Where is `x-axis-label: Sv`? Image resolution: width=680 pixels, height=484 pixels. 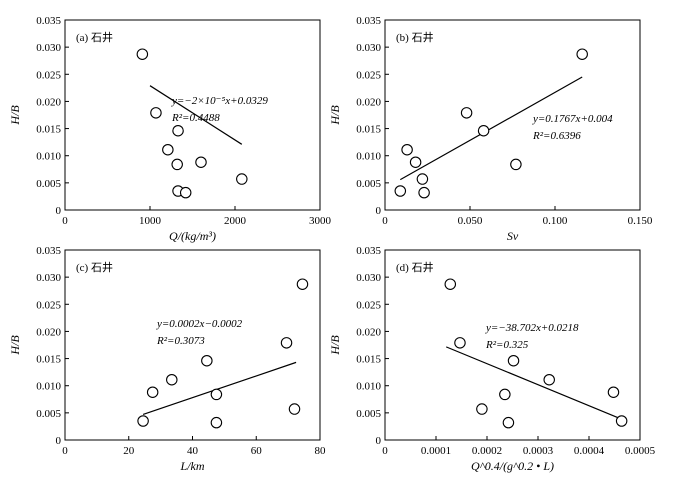
x-axis-label: Sv is located at coordinates (513, 236).